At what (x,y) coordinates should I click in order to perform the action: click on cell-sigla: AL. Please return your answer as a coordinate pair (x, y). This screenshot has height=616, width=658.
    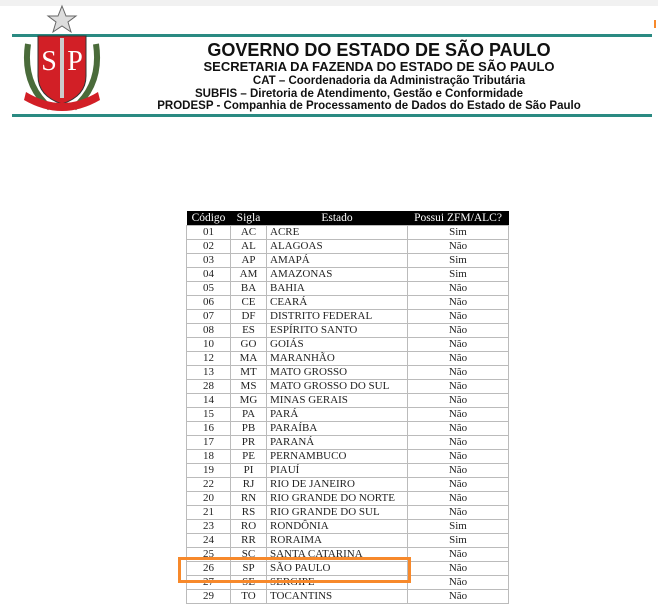
    Looking at the image, I should click on (248, 246).